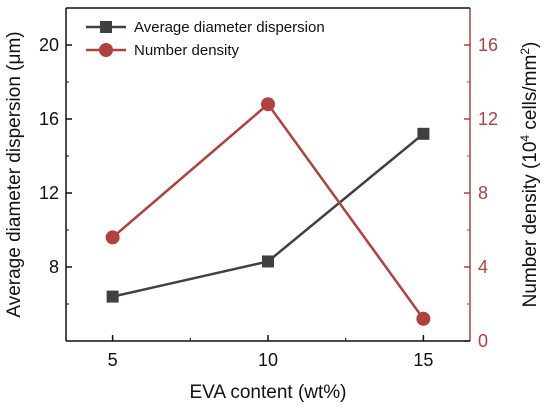 This screenshot has height=411, width=550. I want to click on y-left-tick-label: 8, so click(54, 267).